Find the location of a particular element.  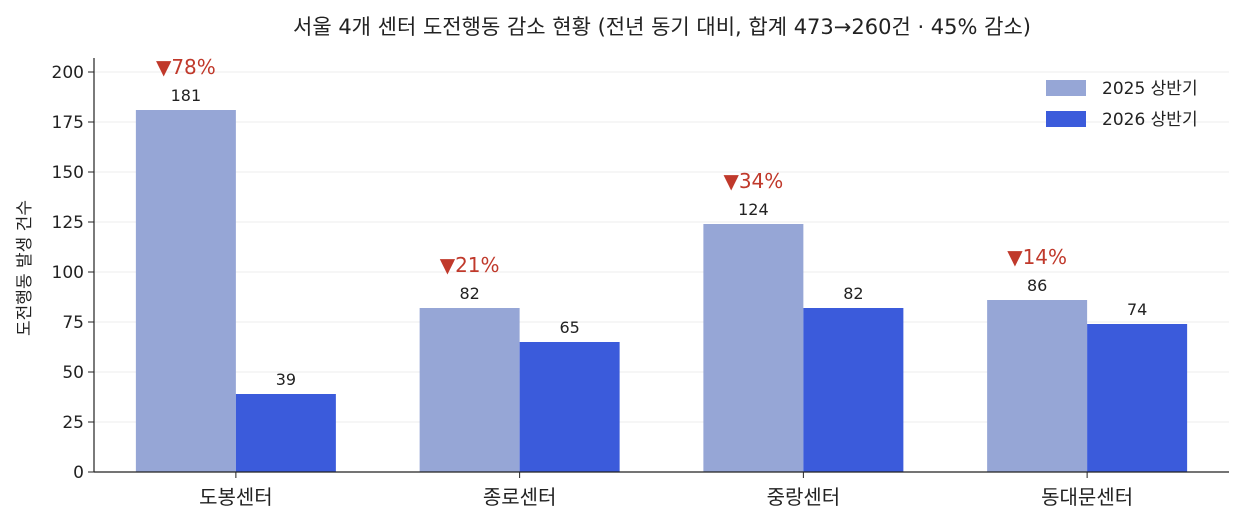

bar-value-label: 74 is located at coordinates (1137, 309).